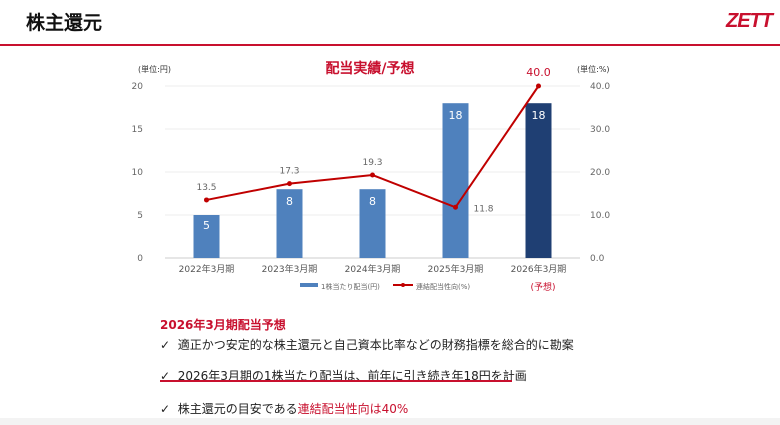  Describe the element at coordinates (390, 45) in the screenshot. I see `header-divider` at that location.